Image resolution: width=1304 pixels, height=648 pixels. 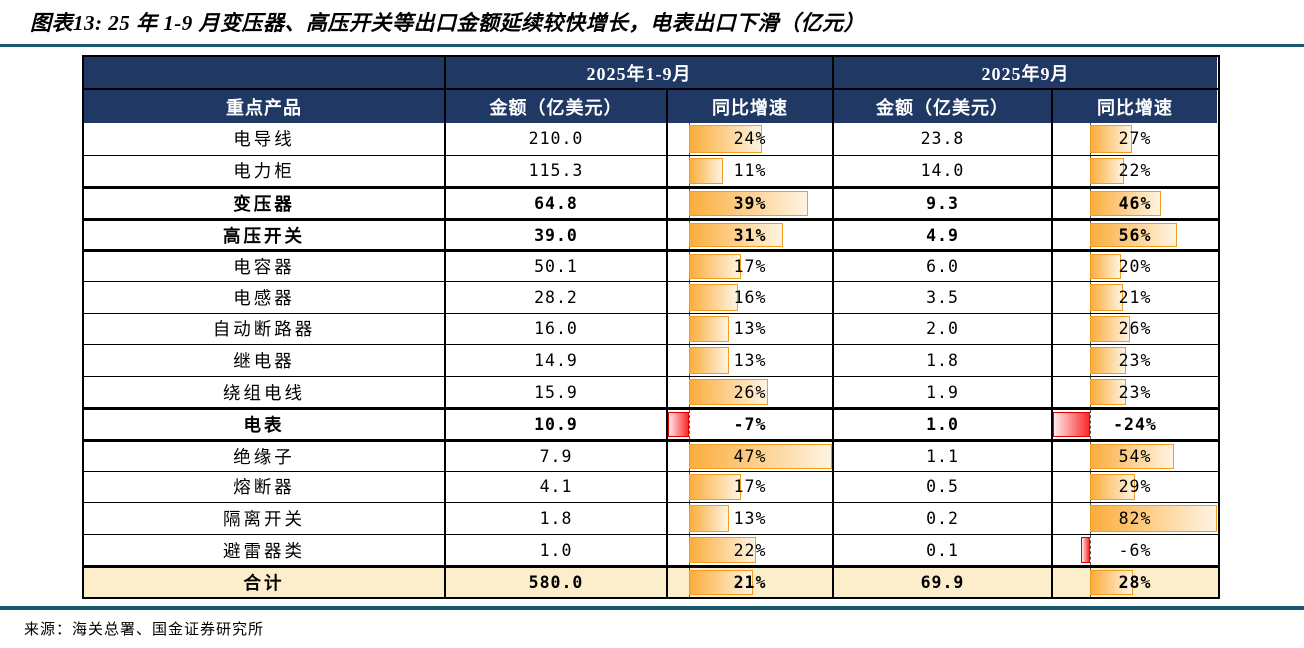 I want to click on amount-ytd-cell: 39.0, so click(x=555, y=235).